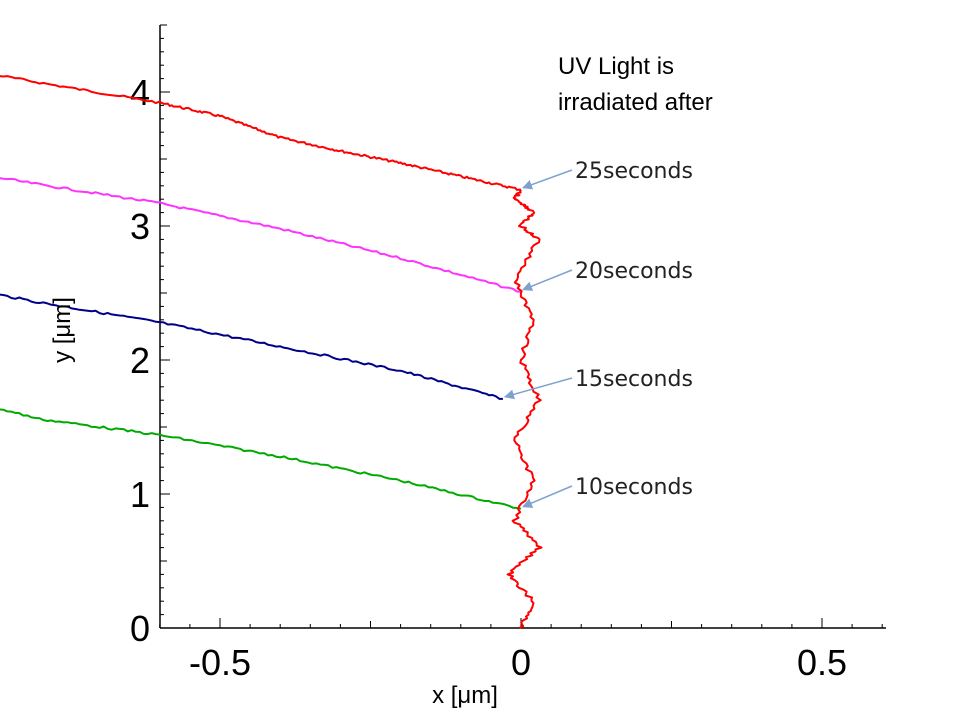 Image resolution: width=960 pixels, height=720 pixels. Describe the element at coordinates (635, 84) in the screenshot. I see `annotation-title: UV Light is irradiated after` at that location.